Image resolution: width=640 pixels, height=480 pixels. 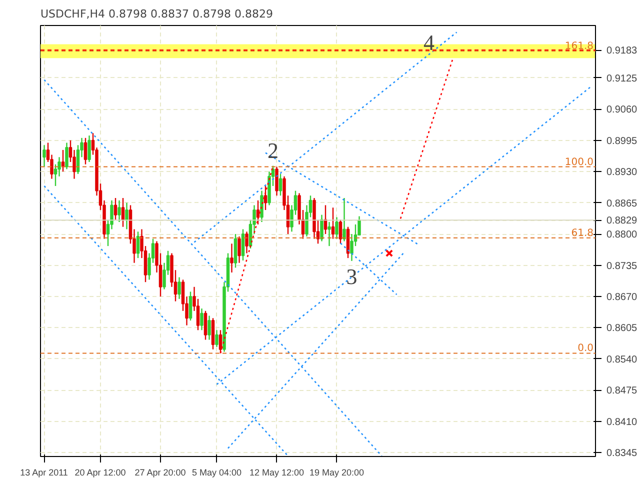 What do you see at coordinates (352, 276) in the screenshot?
I see `annotation: 3` at bounding box center [352, 276].